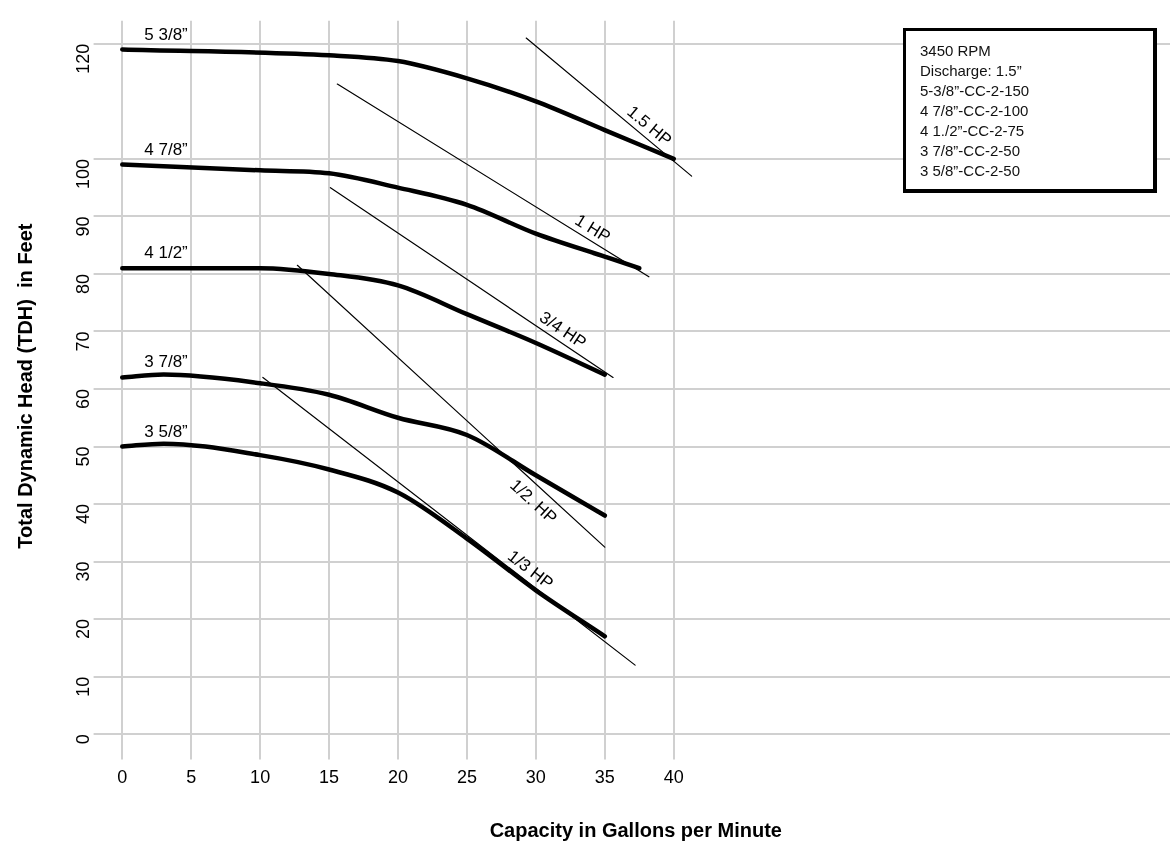 This screenshot has height=857, width=1170. Describe the element at coordinates (82, 739) in the screenshot. I see `y-tick-label: 0` at that location.